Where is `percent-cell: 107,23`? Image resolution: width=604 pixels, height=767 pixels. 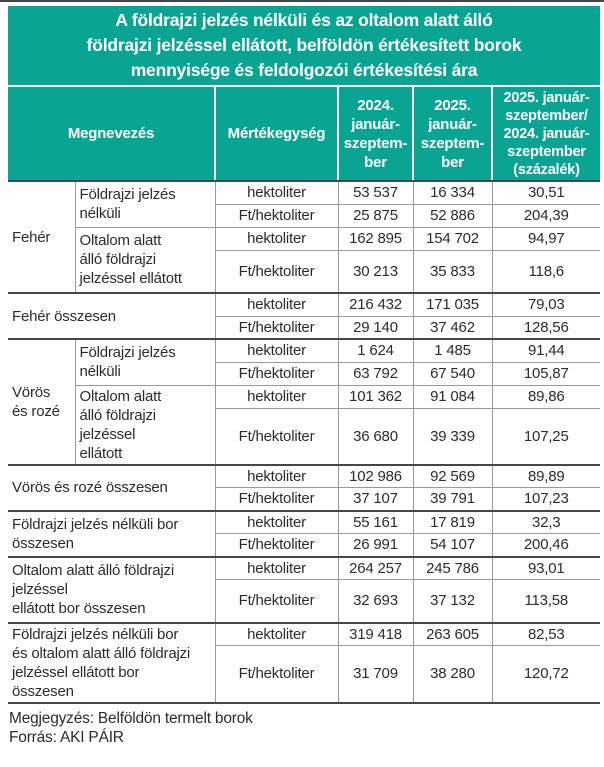 percent-cell: 107,23 is located at coordinates (545, 499).